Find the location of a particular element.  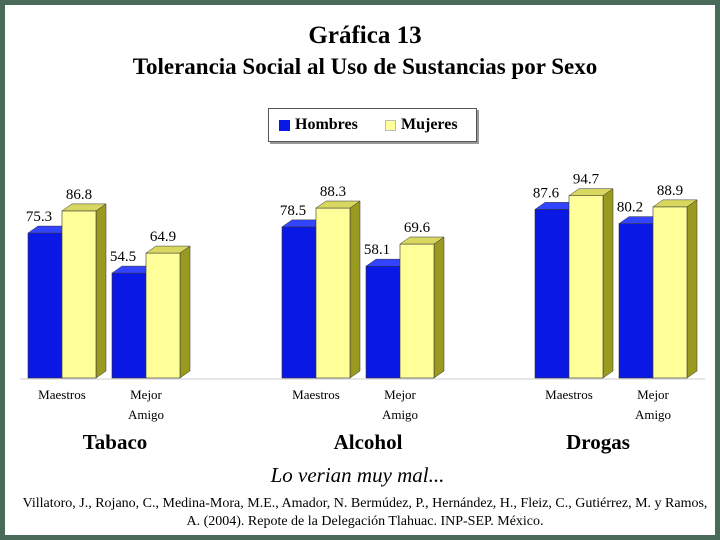

bar-side-alcohol-maestros-mujeres is located at coordinates (355, 289).